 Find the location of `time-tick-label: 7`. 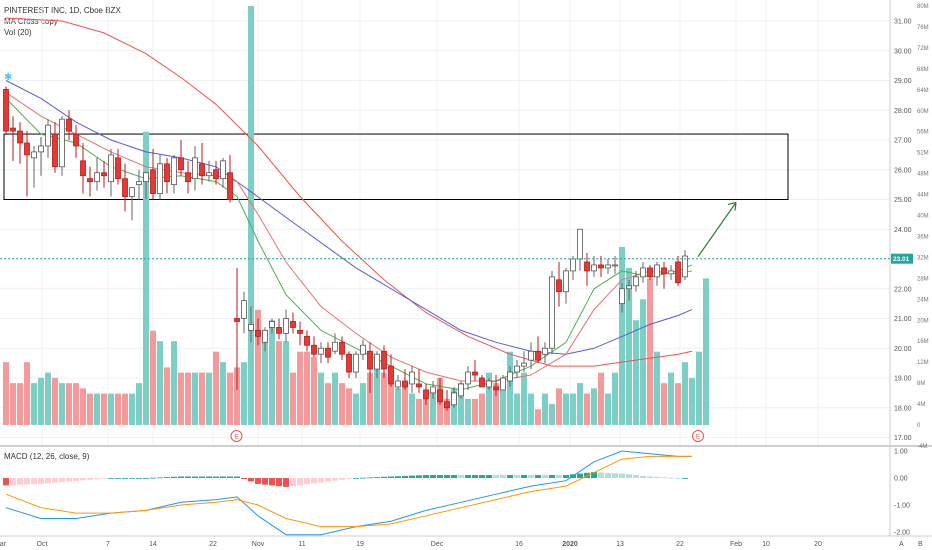

time-tick-label: 7 is located at coordinates (108, 544).